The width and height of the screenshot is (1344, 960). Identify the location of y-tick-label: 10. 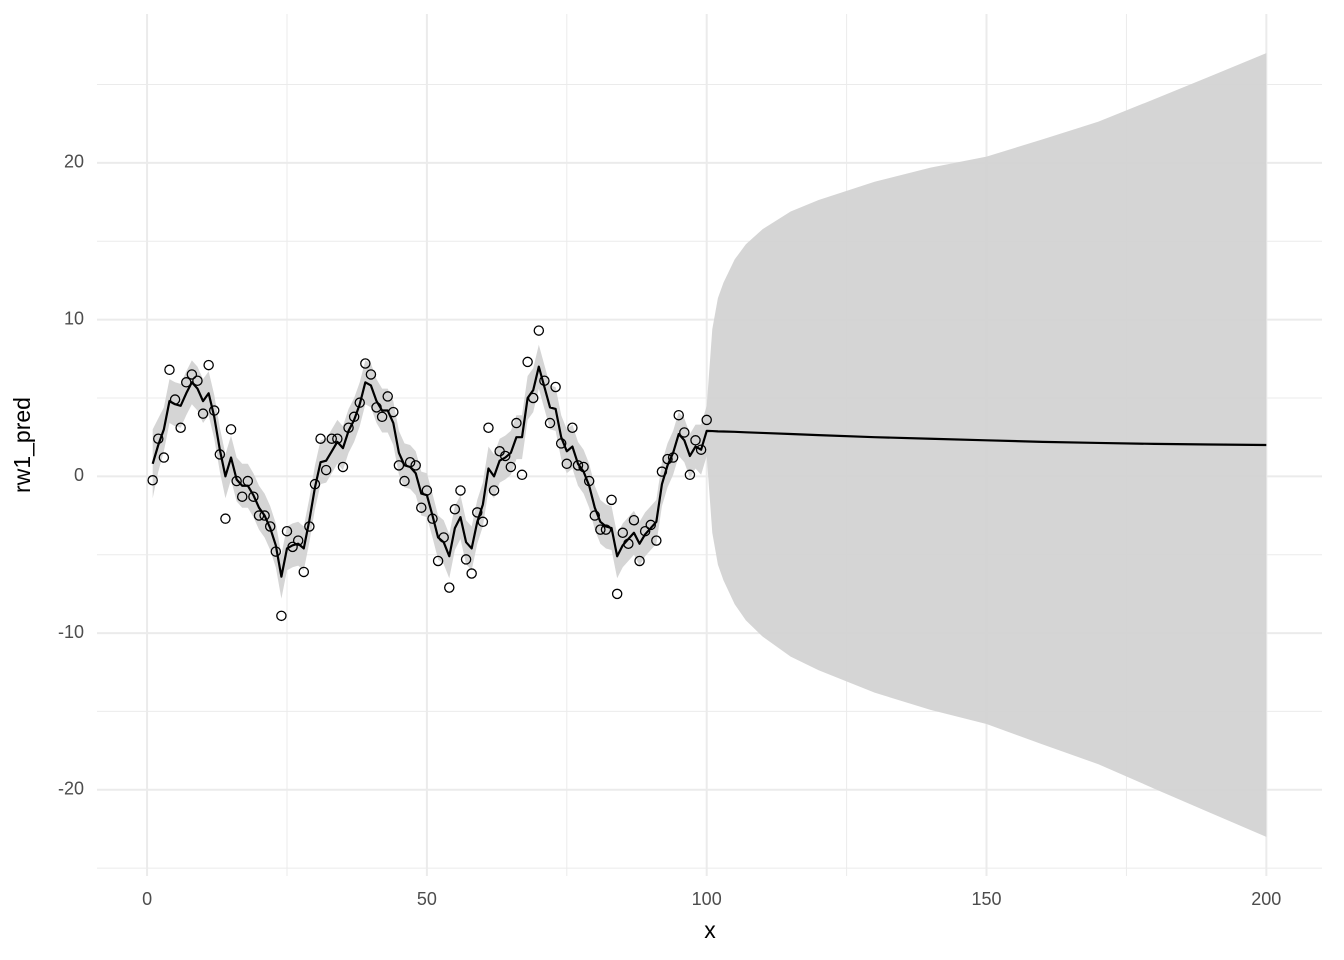
(74, 318).